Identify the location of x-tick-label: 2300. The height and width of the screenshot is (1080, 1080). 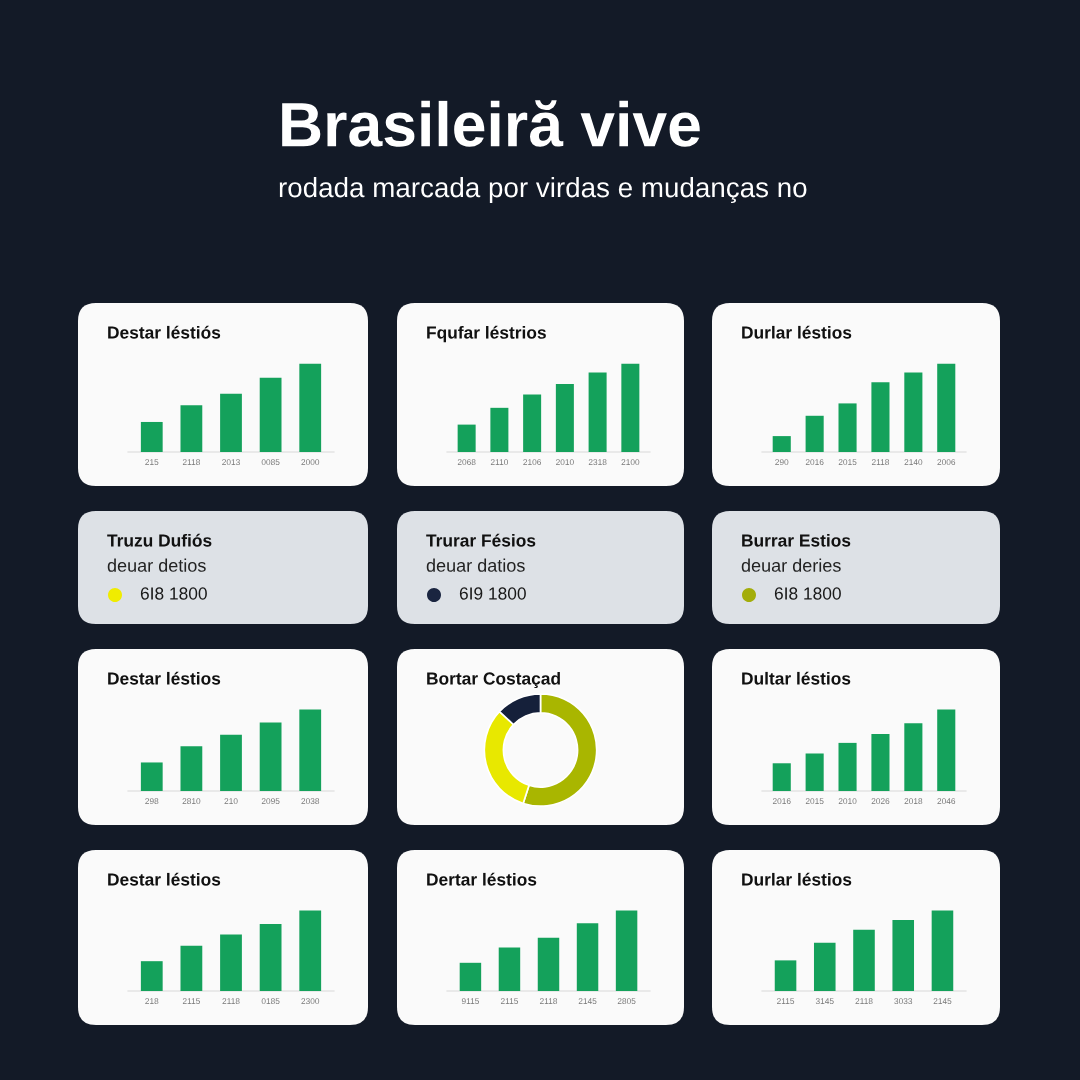
(310, 1001).